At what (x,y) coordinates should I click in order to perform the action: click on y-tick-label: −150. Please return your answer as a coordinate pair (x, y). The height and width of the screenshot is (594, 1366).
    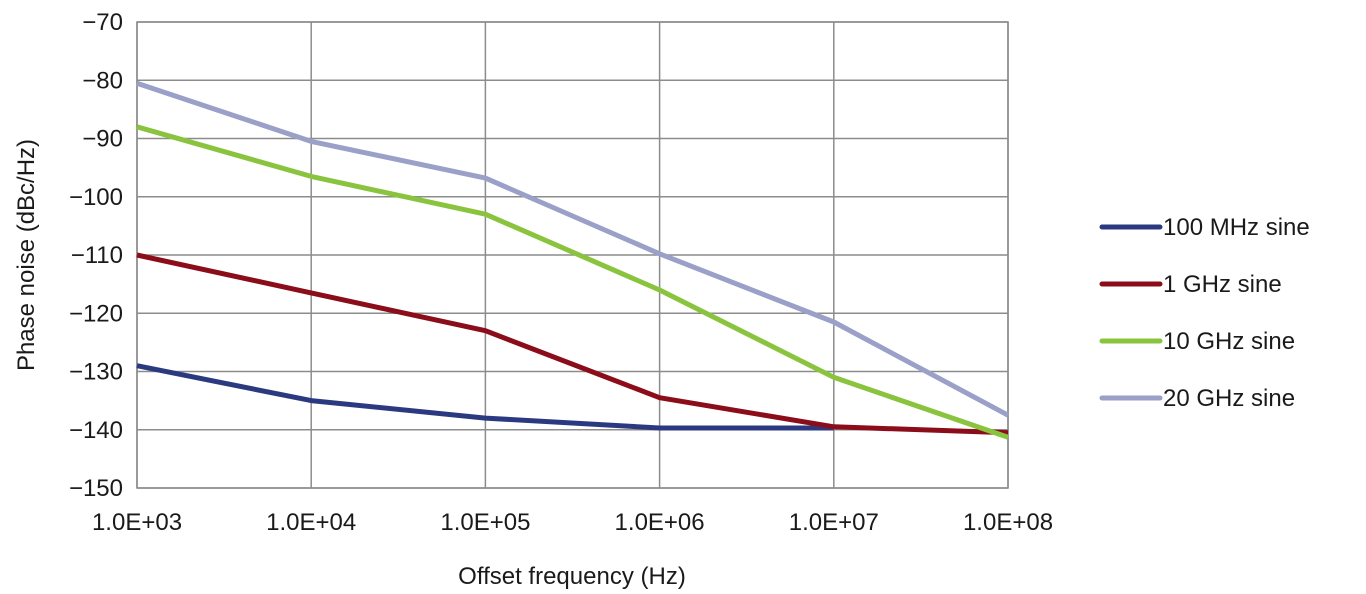
    Looking at the image, I should click on (96, 488).